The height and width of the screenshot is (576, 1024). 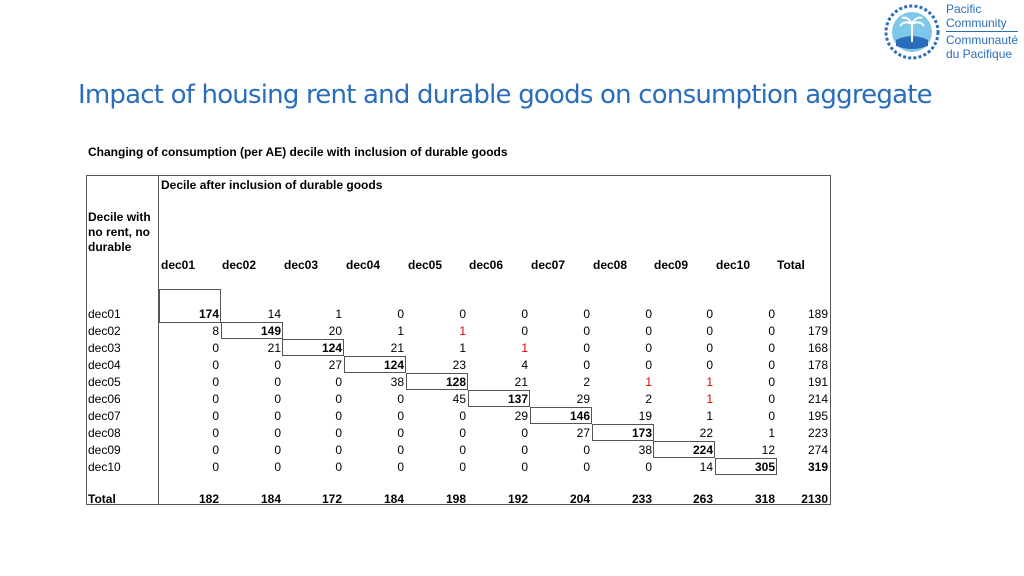 I want to click on table-cell: 214, so click(x=817, y=399).